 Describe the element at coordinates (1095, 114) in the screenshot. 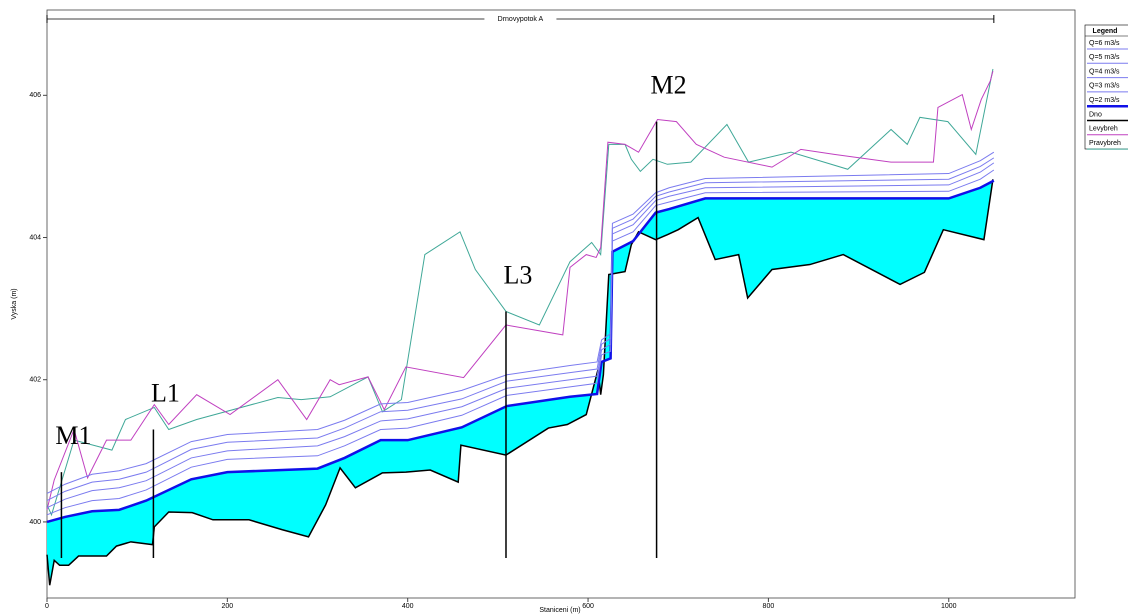

I see `legend-label: Dno` at that location.